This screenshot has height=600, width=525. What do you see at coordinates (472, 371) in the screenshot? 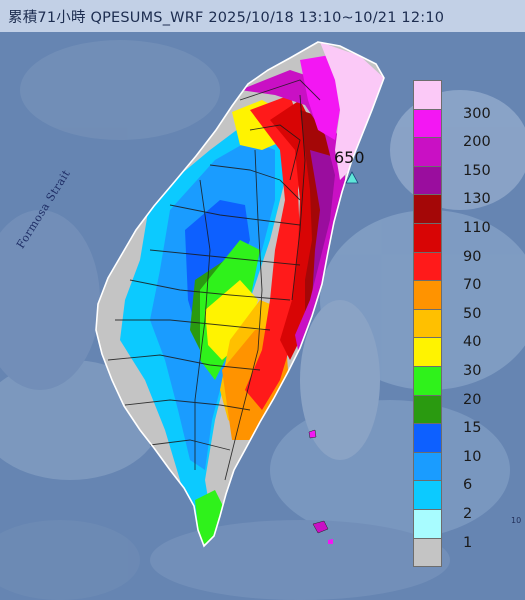
I see `legend-label: 30` at bounding box center [472, 371].